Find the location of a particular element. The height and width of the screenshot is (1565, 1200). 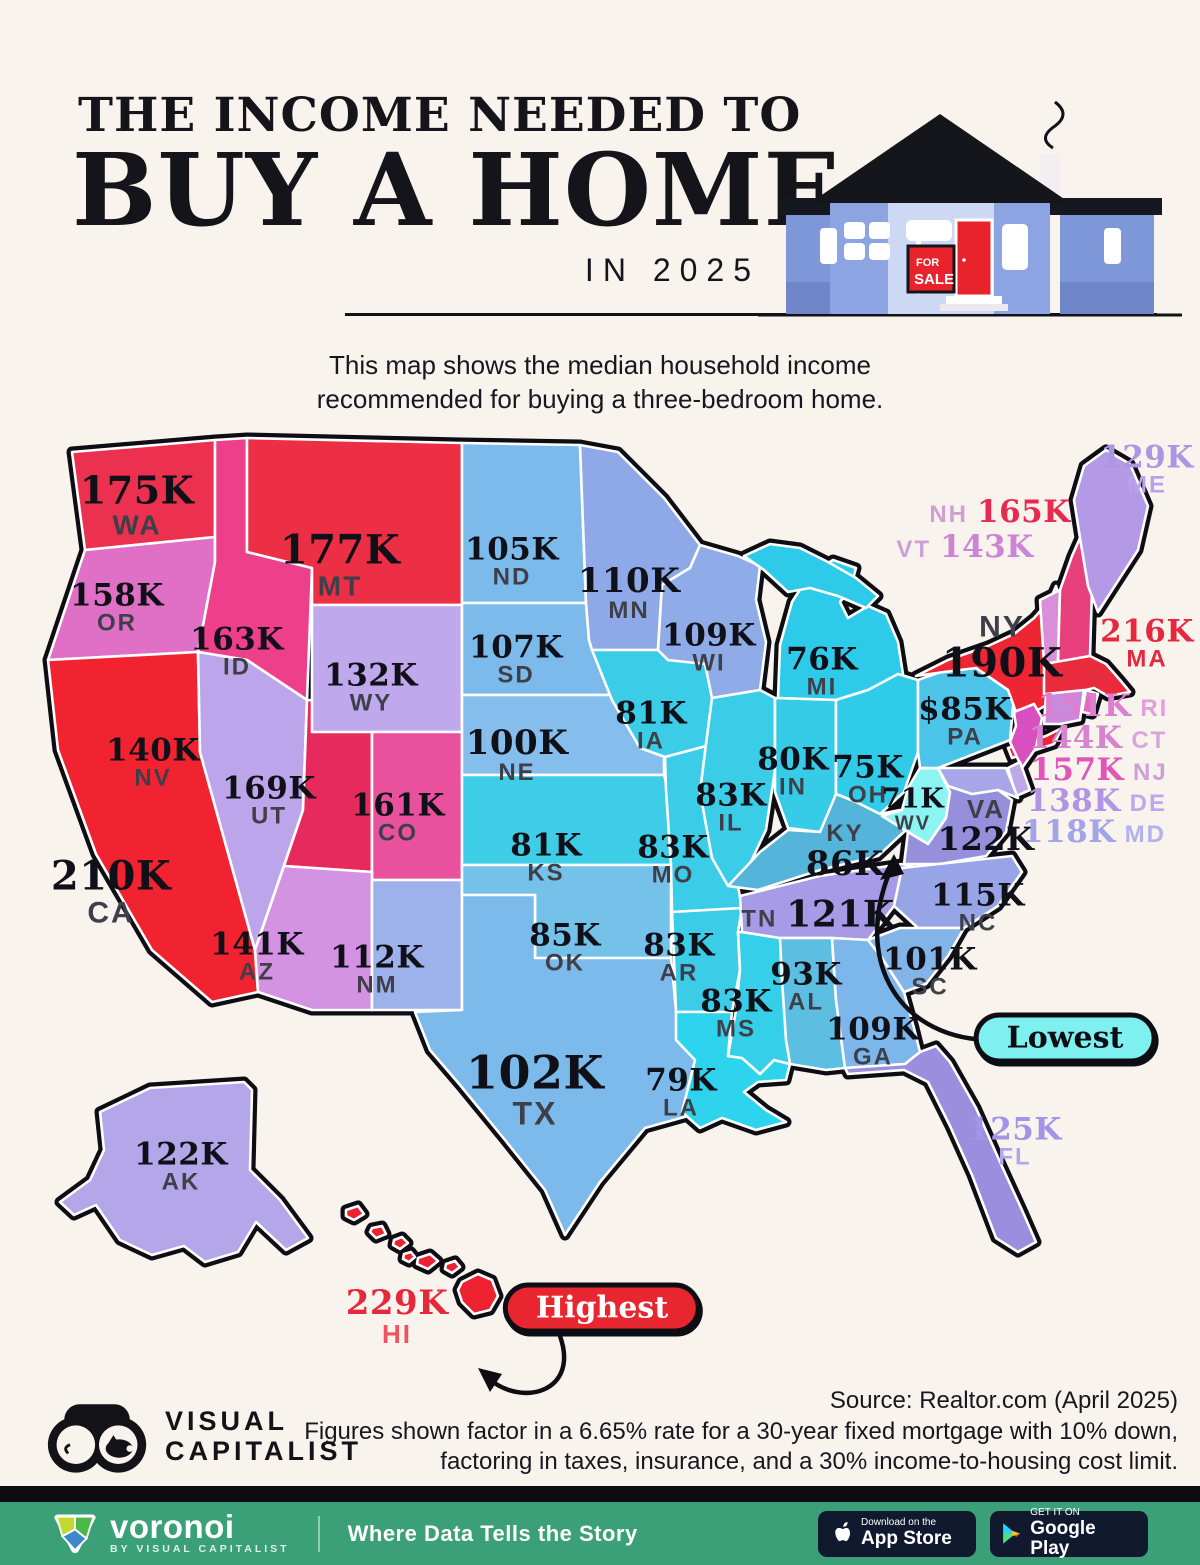

lowest-arrowhead-icon is located at coordinates (892, 867).